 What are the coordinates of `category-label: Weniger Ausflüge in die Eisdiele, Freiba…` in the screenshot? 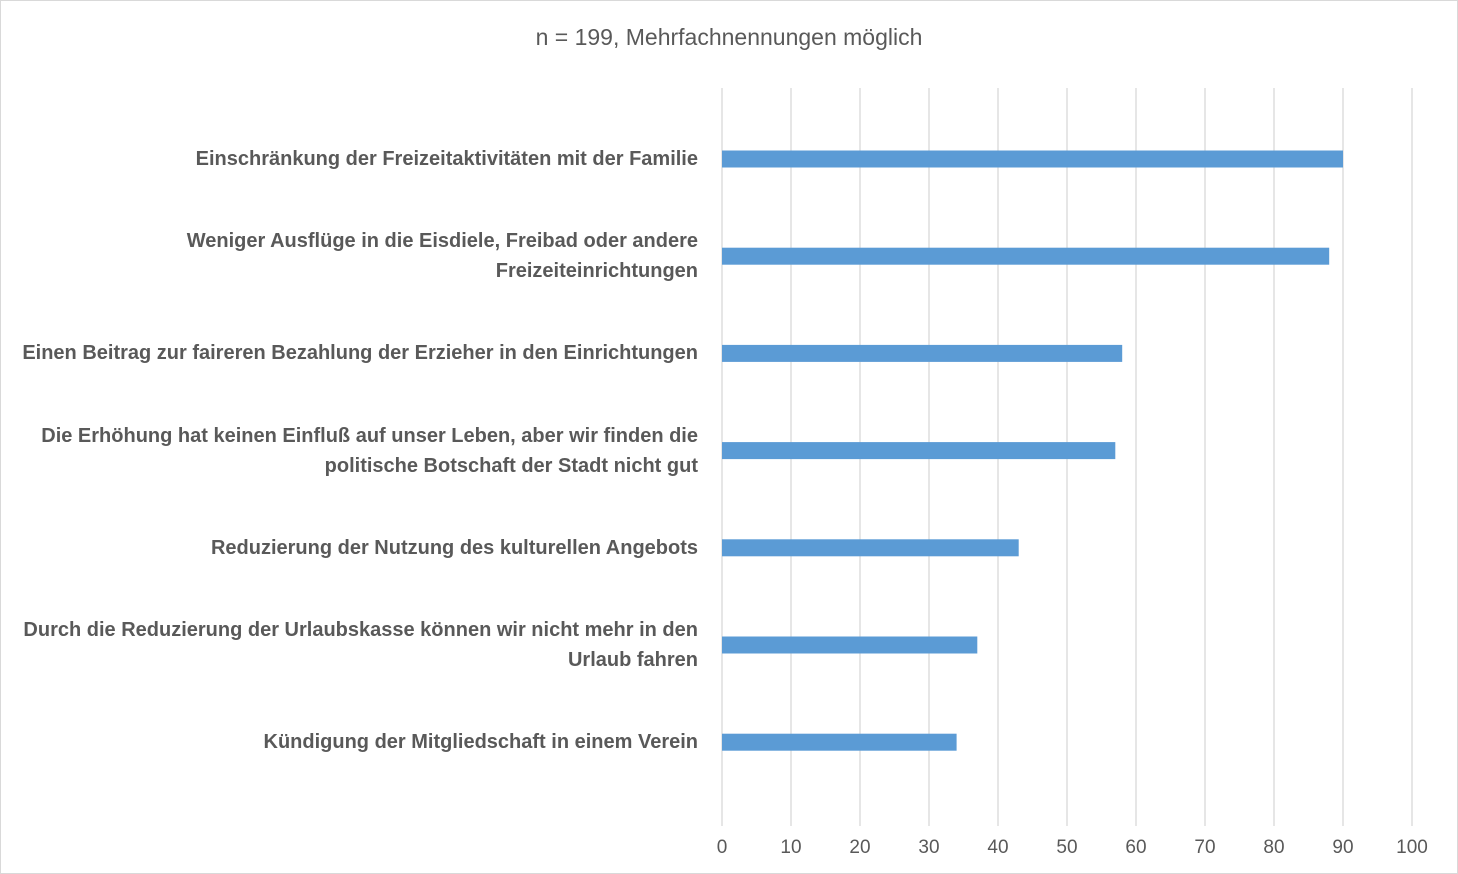 It's located at (442, 256).